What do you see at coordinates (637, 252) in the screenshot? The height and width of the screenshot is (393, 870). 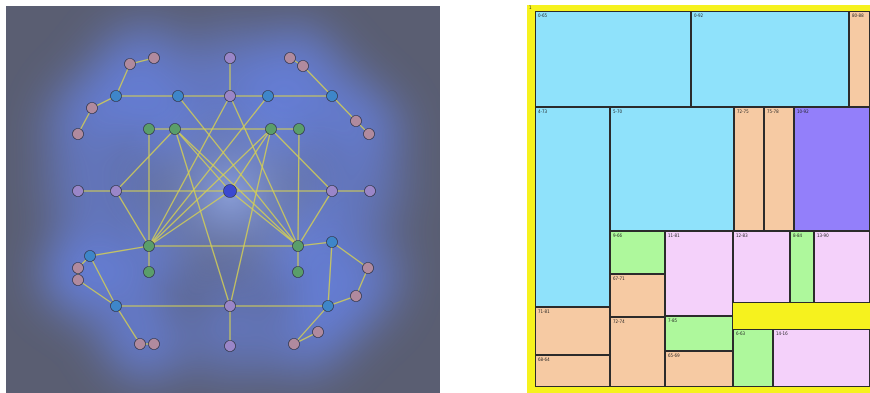 I see `treemap-cell: 9-66` at bounding box center [637, 252].